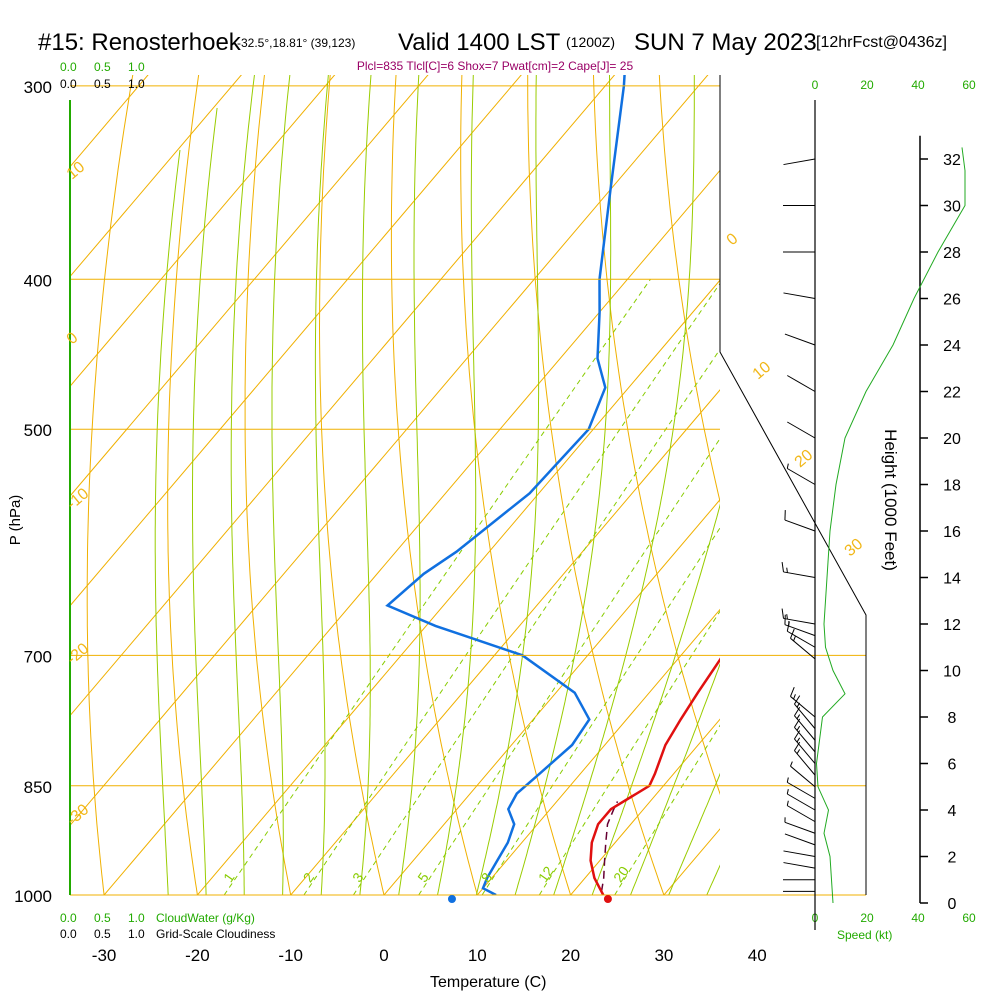  What do you see at coordinates (570, 955) in the screenshot?
I see `x-tick-label: 20` at bounding box center [570, 955].